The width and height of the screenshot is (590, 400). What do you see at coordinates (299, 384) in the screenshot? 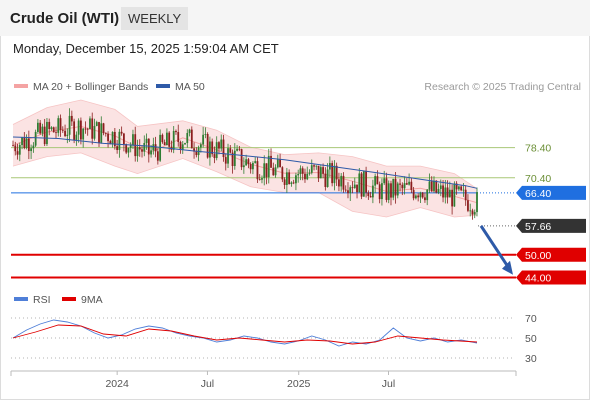
I see `time-tick-label: 2025` at bounding box center [299, 384].